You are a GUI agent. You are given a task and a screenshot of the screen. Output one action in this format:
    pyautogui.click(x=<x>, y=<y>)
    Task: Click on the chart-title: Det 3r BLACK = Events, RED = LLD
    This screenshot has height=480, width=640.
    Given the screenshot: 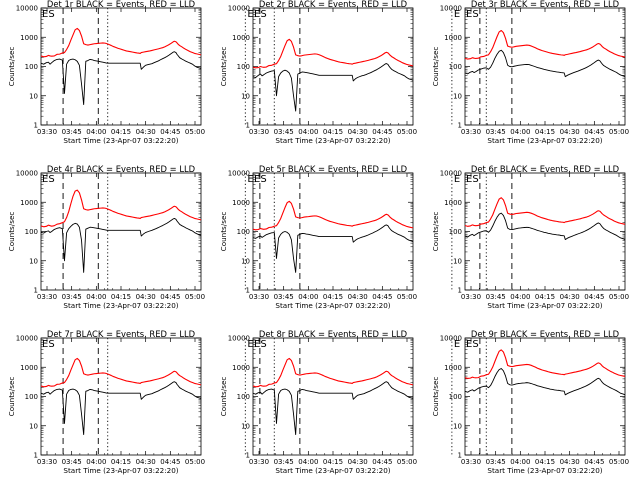 What is the action you would take?
    pyautogui.click(x=545, y=4)
    